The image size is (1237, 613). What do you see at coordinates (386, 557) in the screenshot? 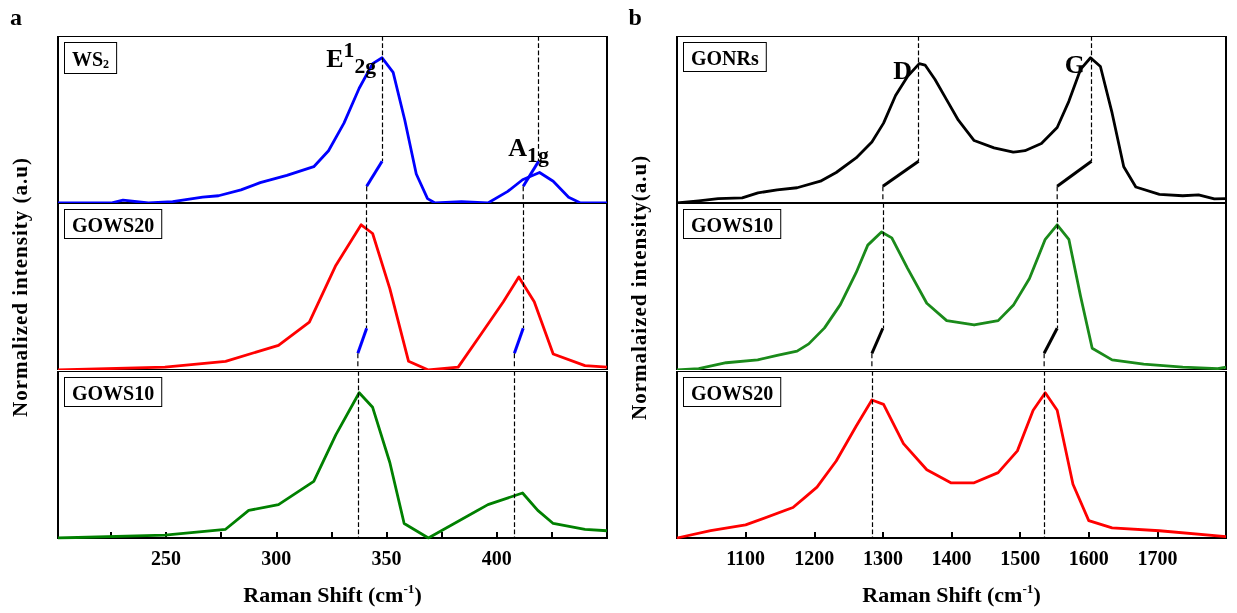
I see `x-tick-label: 350` at bounding box center [386, 557].